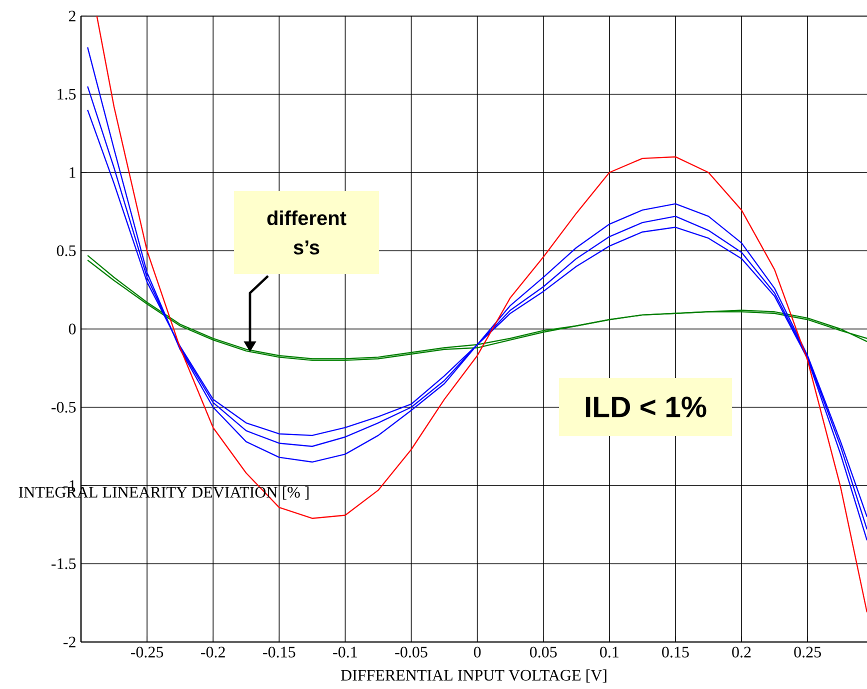 Image resolution: width=867 pixels, height=689 pixels. I want to click on x-tick-label: -0.15, so click(279, 652).